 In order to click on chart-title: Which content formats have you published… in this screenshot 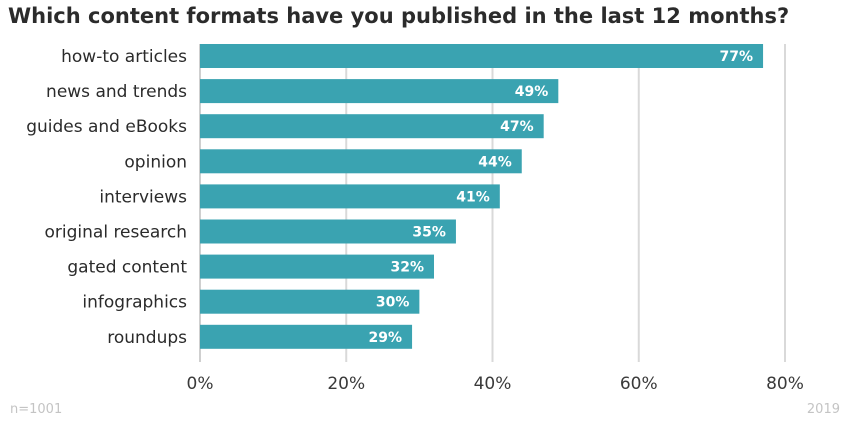, I will do `click(399, 16)`.